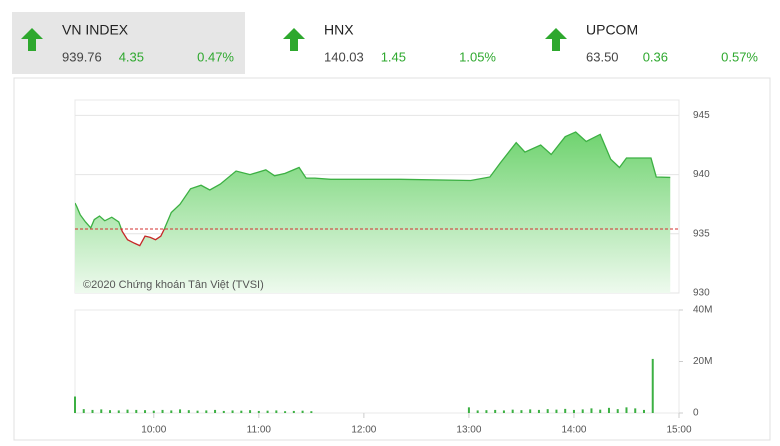 The width and height of the screenshot is (780, 446). I want to click on y-tick-label: 930, so click(701, 293).